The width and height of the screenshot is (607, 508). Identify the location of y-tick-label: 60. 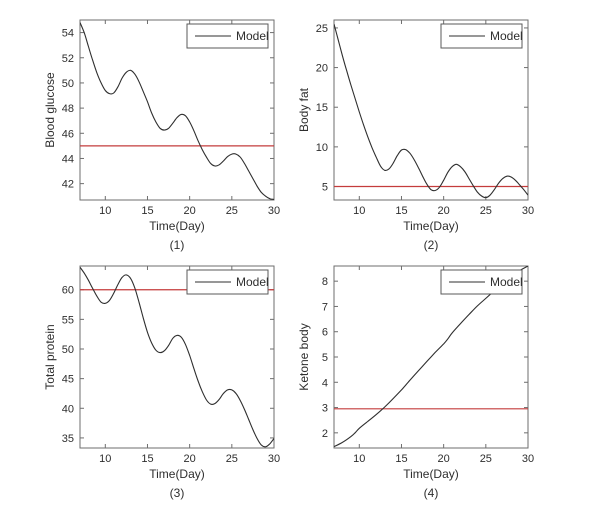
(68, 291).